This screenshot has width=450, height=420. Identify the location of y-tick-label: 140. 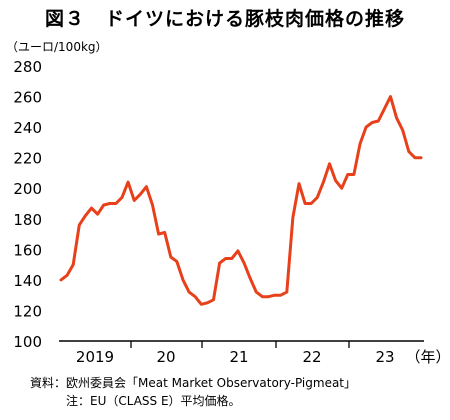
(27, 281).